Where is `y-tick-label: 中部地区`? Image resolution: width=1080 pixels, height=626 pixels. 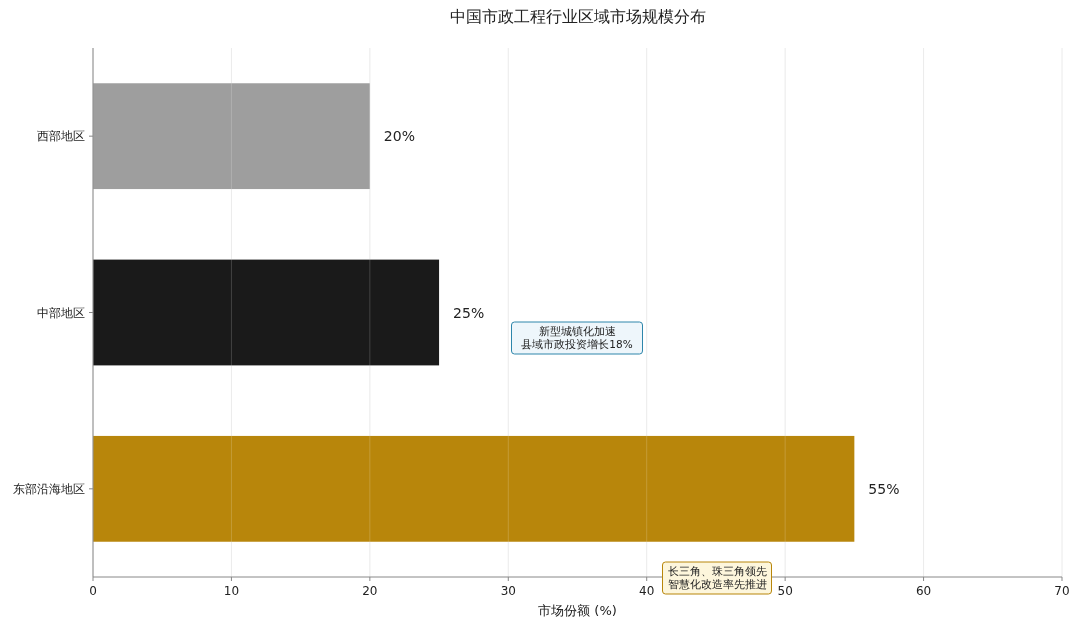 y-tick-label: 中部地区 is located at coordinates (61, 312).